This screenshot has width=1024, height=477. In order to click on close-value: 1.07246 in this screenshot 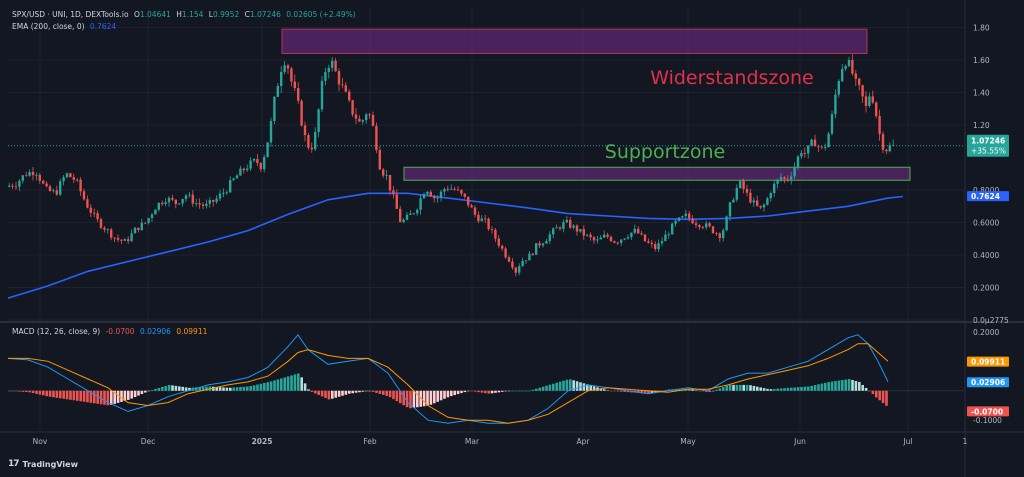, I will do `click(265, 14)`.